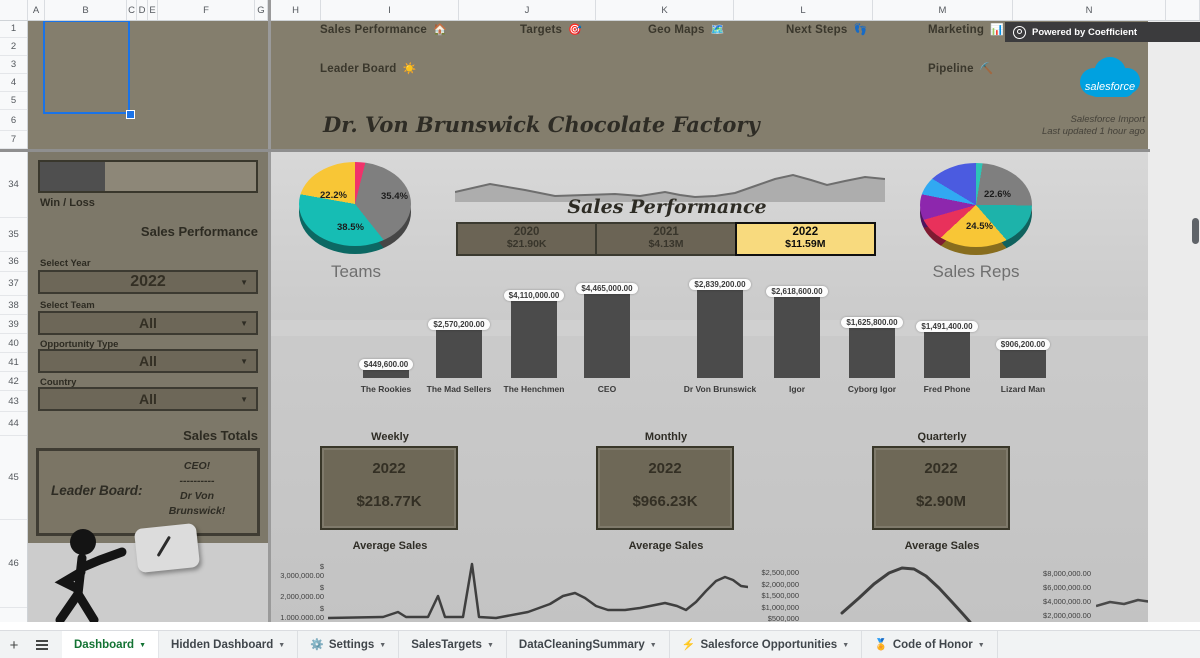 The image size is (1200, 658). Describe the element at coordinates (459, 324) in the screenshot. I see `bar-value-label: $2,570,200.00` at that location.